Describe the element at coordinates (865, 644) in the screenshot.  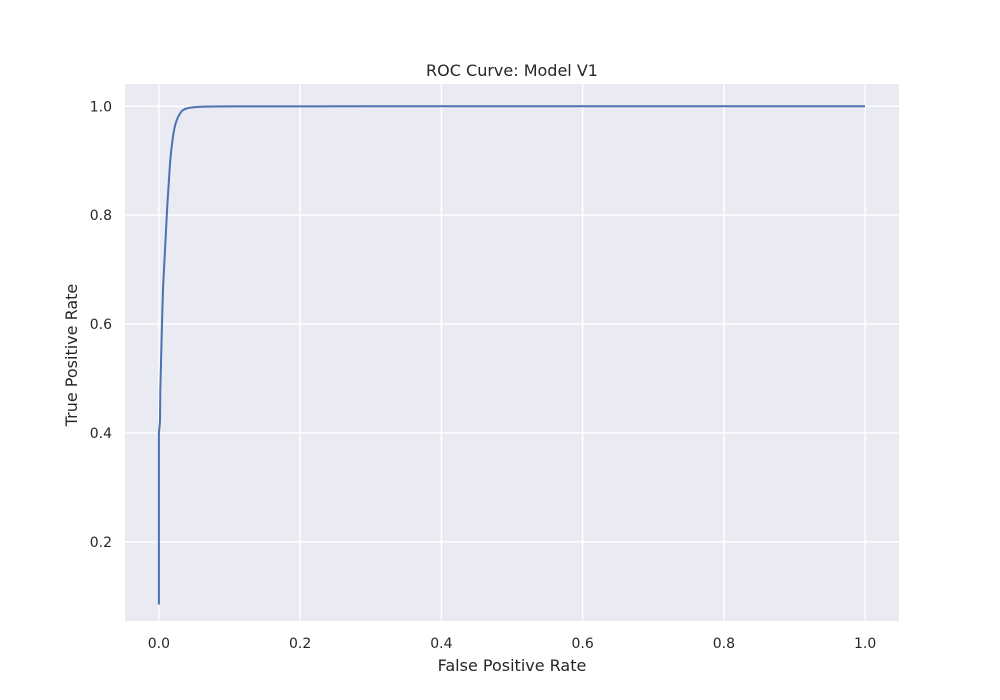
I see `x-tick-label: 1.0` at that location.